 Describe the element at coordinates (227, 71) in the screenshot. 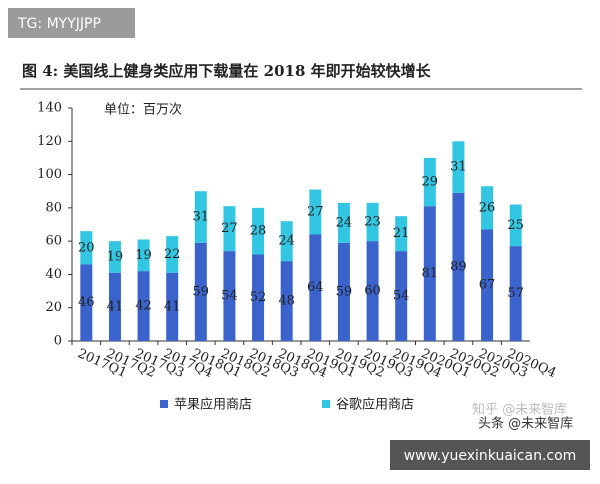

I see `chart-title: 图 4: 美国线上健身类应用下载量在 2018 年即开始较快增长` at that location.